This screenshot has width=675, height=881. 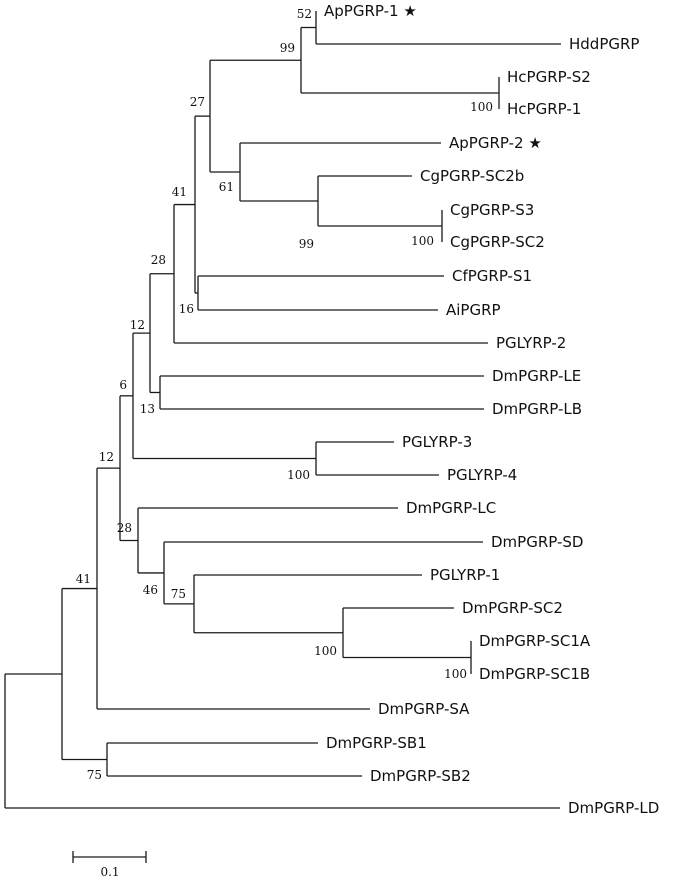 What do you see at coordinates (534, 674) in the screenshot?
I see `leaf-label: DmPGRP-SC1B` at bounding box center [534, 674].